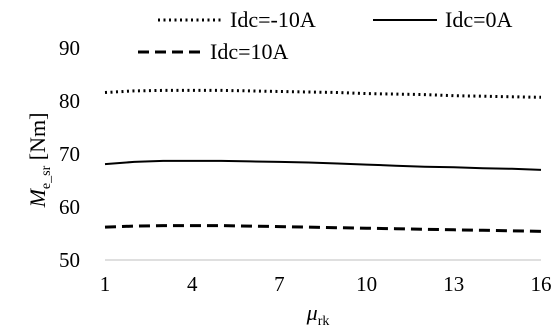  What do you see at coordinates (325, 35) in the screenshot?
I see `legend: Idc=-10A Idc=0A Idc=10A` at bounding box center [325, 35].